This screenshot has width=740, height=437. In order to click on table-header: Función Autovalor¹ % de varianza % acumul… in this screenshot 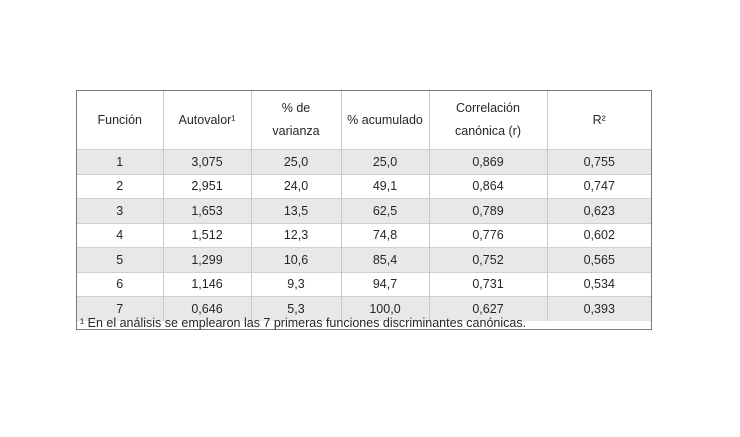, I will do `click(364, 120)`.